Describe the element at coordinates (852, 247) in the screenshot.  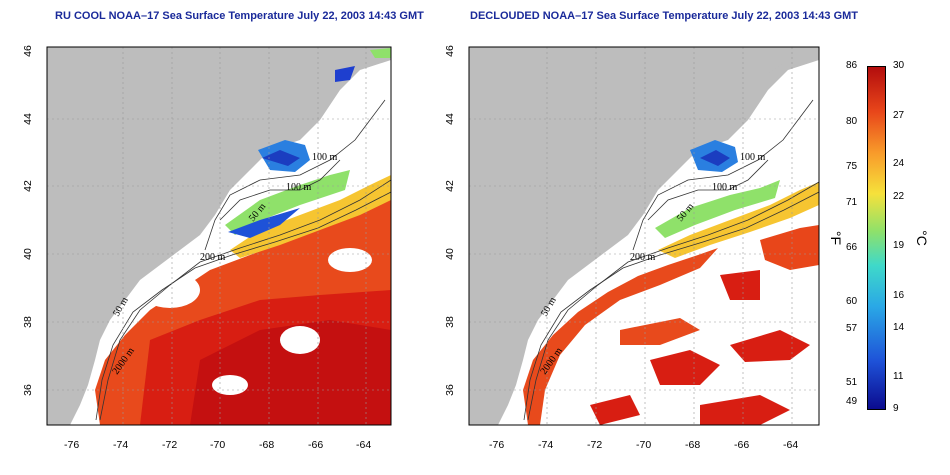
I see `colorbar-f-tick: 66` at that location.